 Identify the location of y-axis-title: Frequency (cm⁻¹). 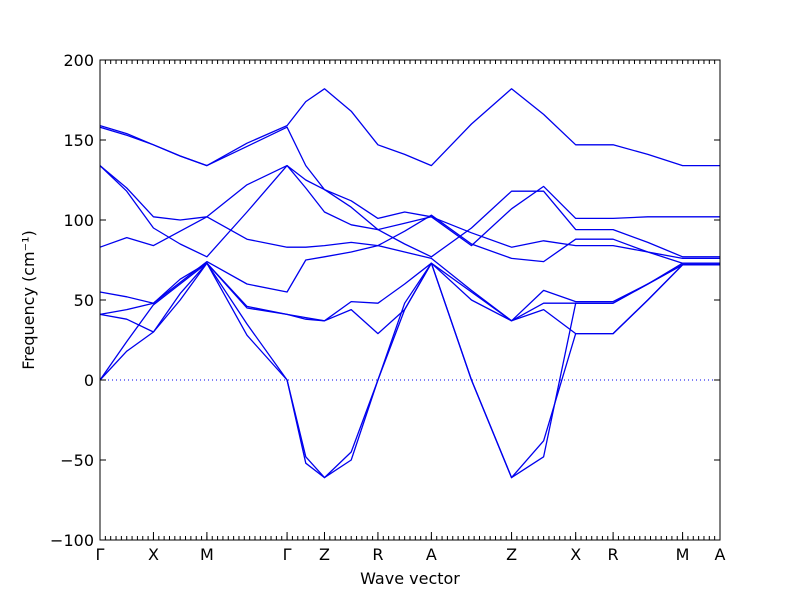
(28, 299).